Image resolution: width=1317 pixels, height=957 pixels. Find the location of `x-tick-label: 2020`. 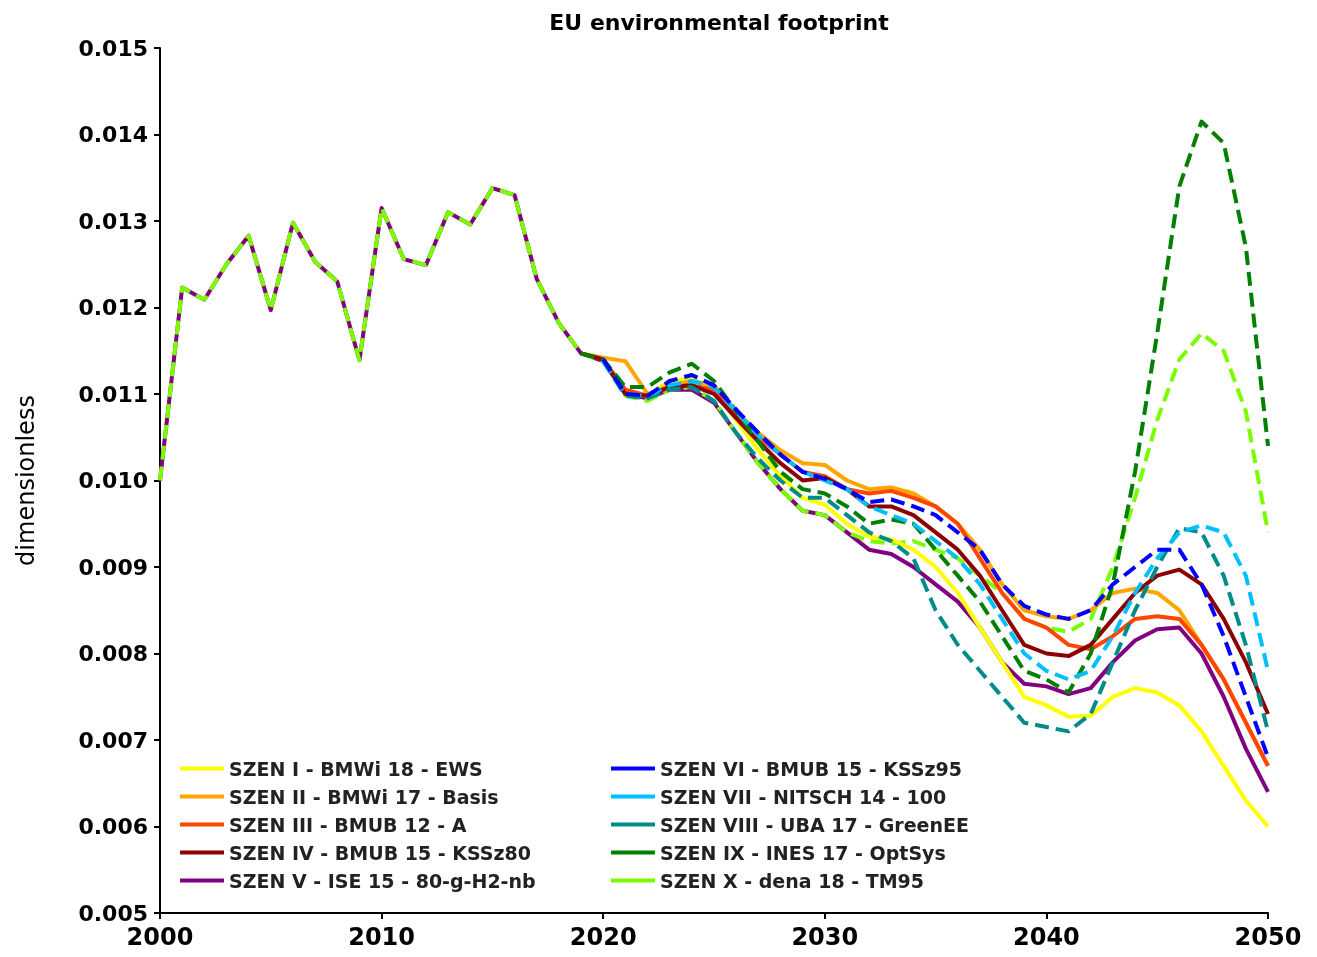

x-tick-label: 2020 is located at coordinates (603, 937).